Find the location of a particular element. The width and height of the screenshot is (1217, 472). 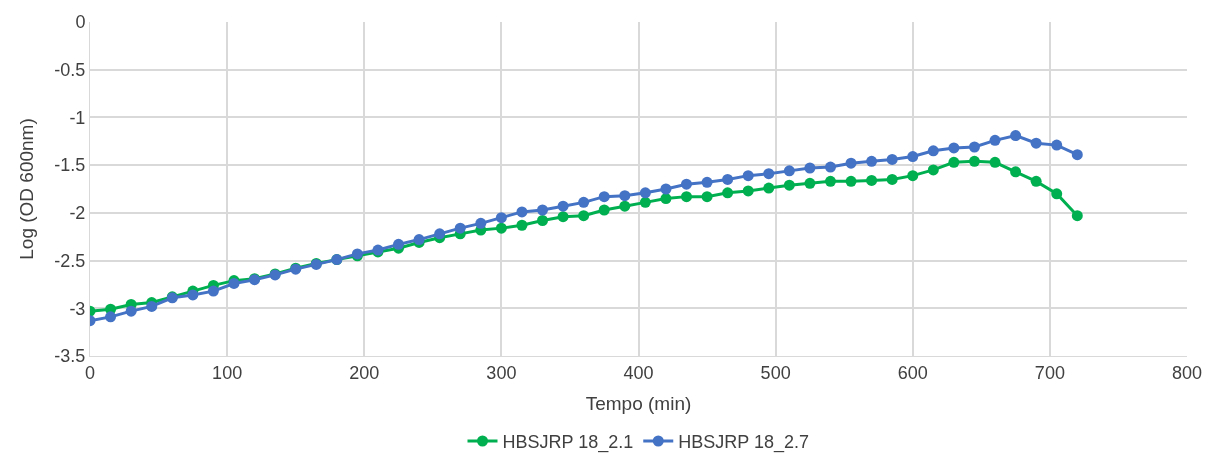

x-tick-label: 400 is located at coordinates (638, 372).